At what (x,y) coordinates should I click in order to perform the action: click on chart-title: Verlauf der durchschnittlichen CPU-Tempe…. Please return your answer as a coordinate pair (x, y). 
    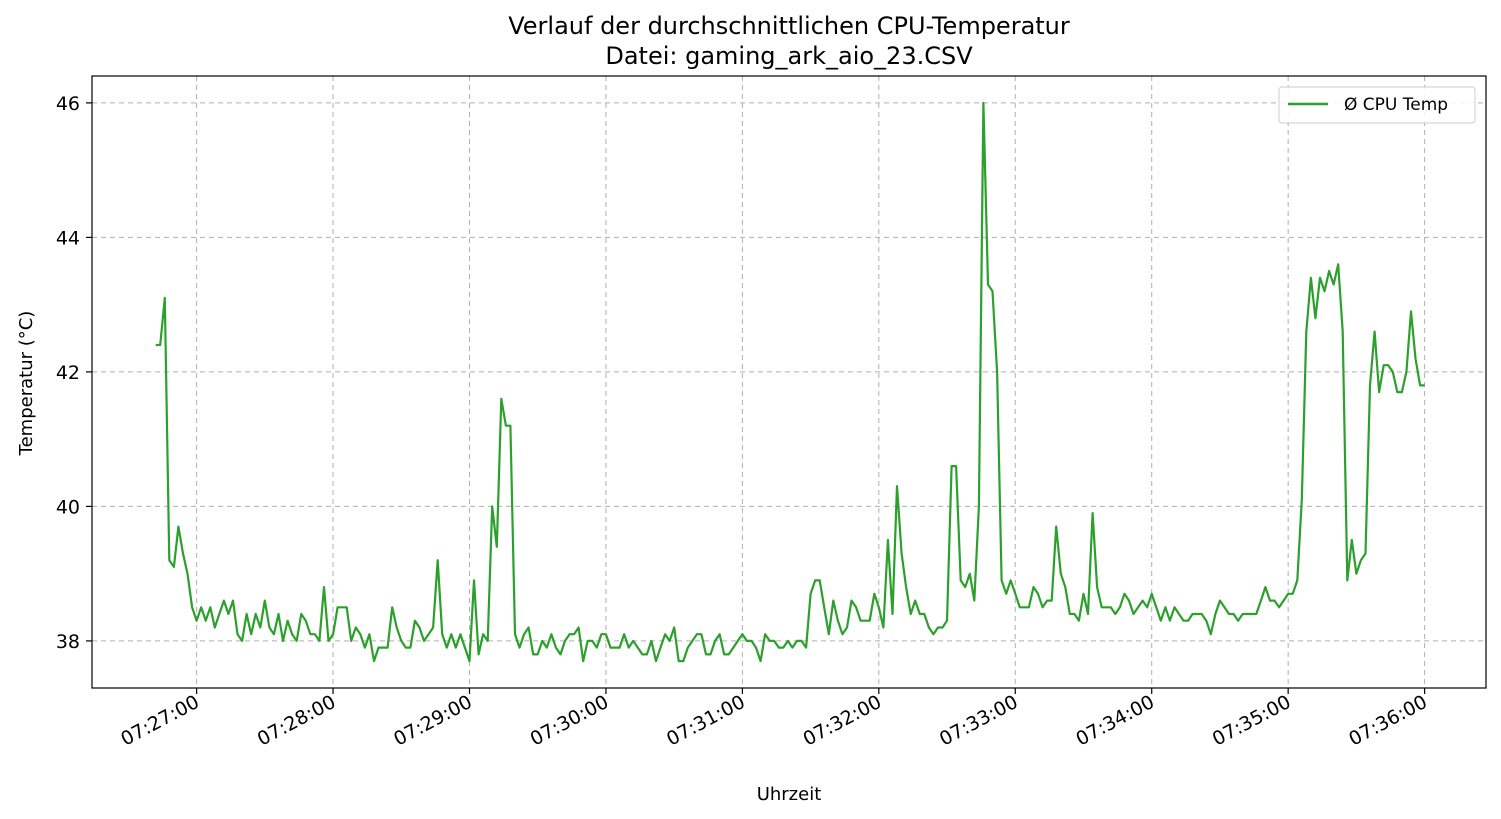
    Looking at the image, I should click on (789, 26).